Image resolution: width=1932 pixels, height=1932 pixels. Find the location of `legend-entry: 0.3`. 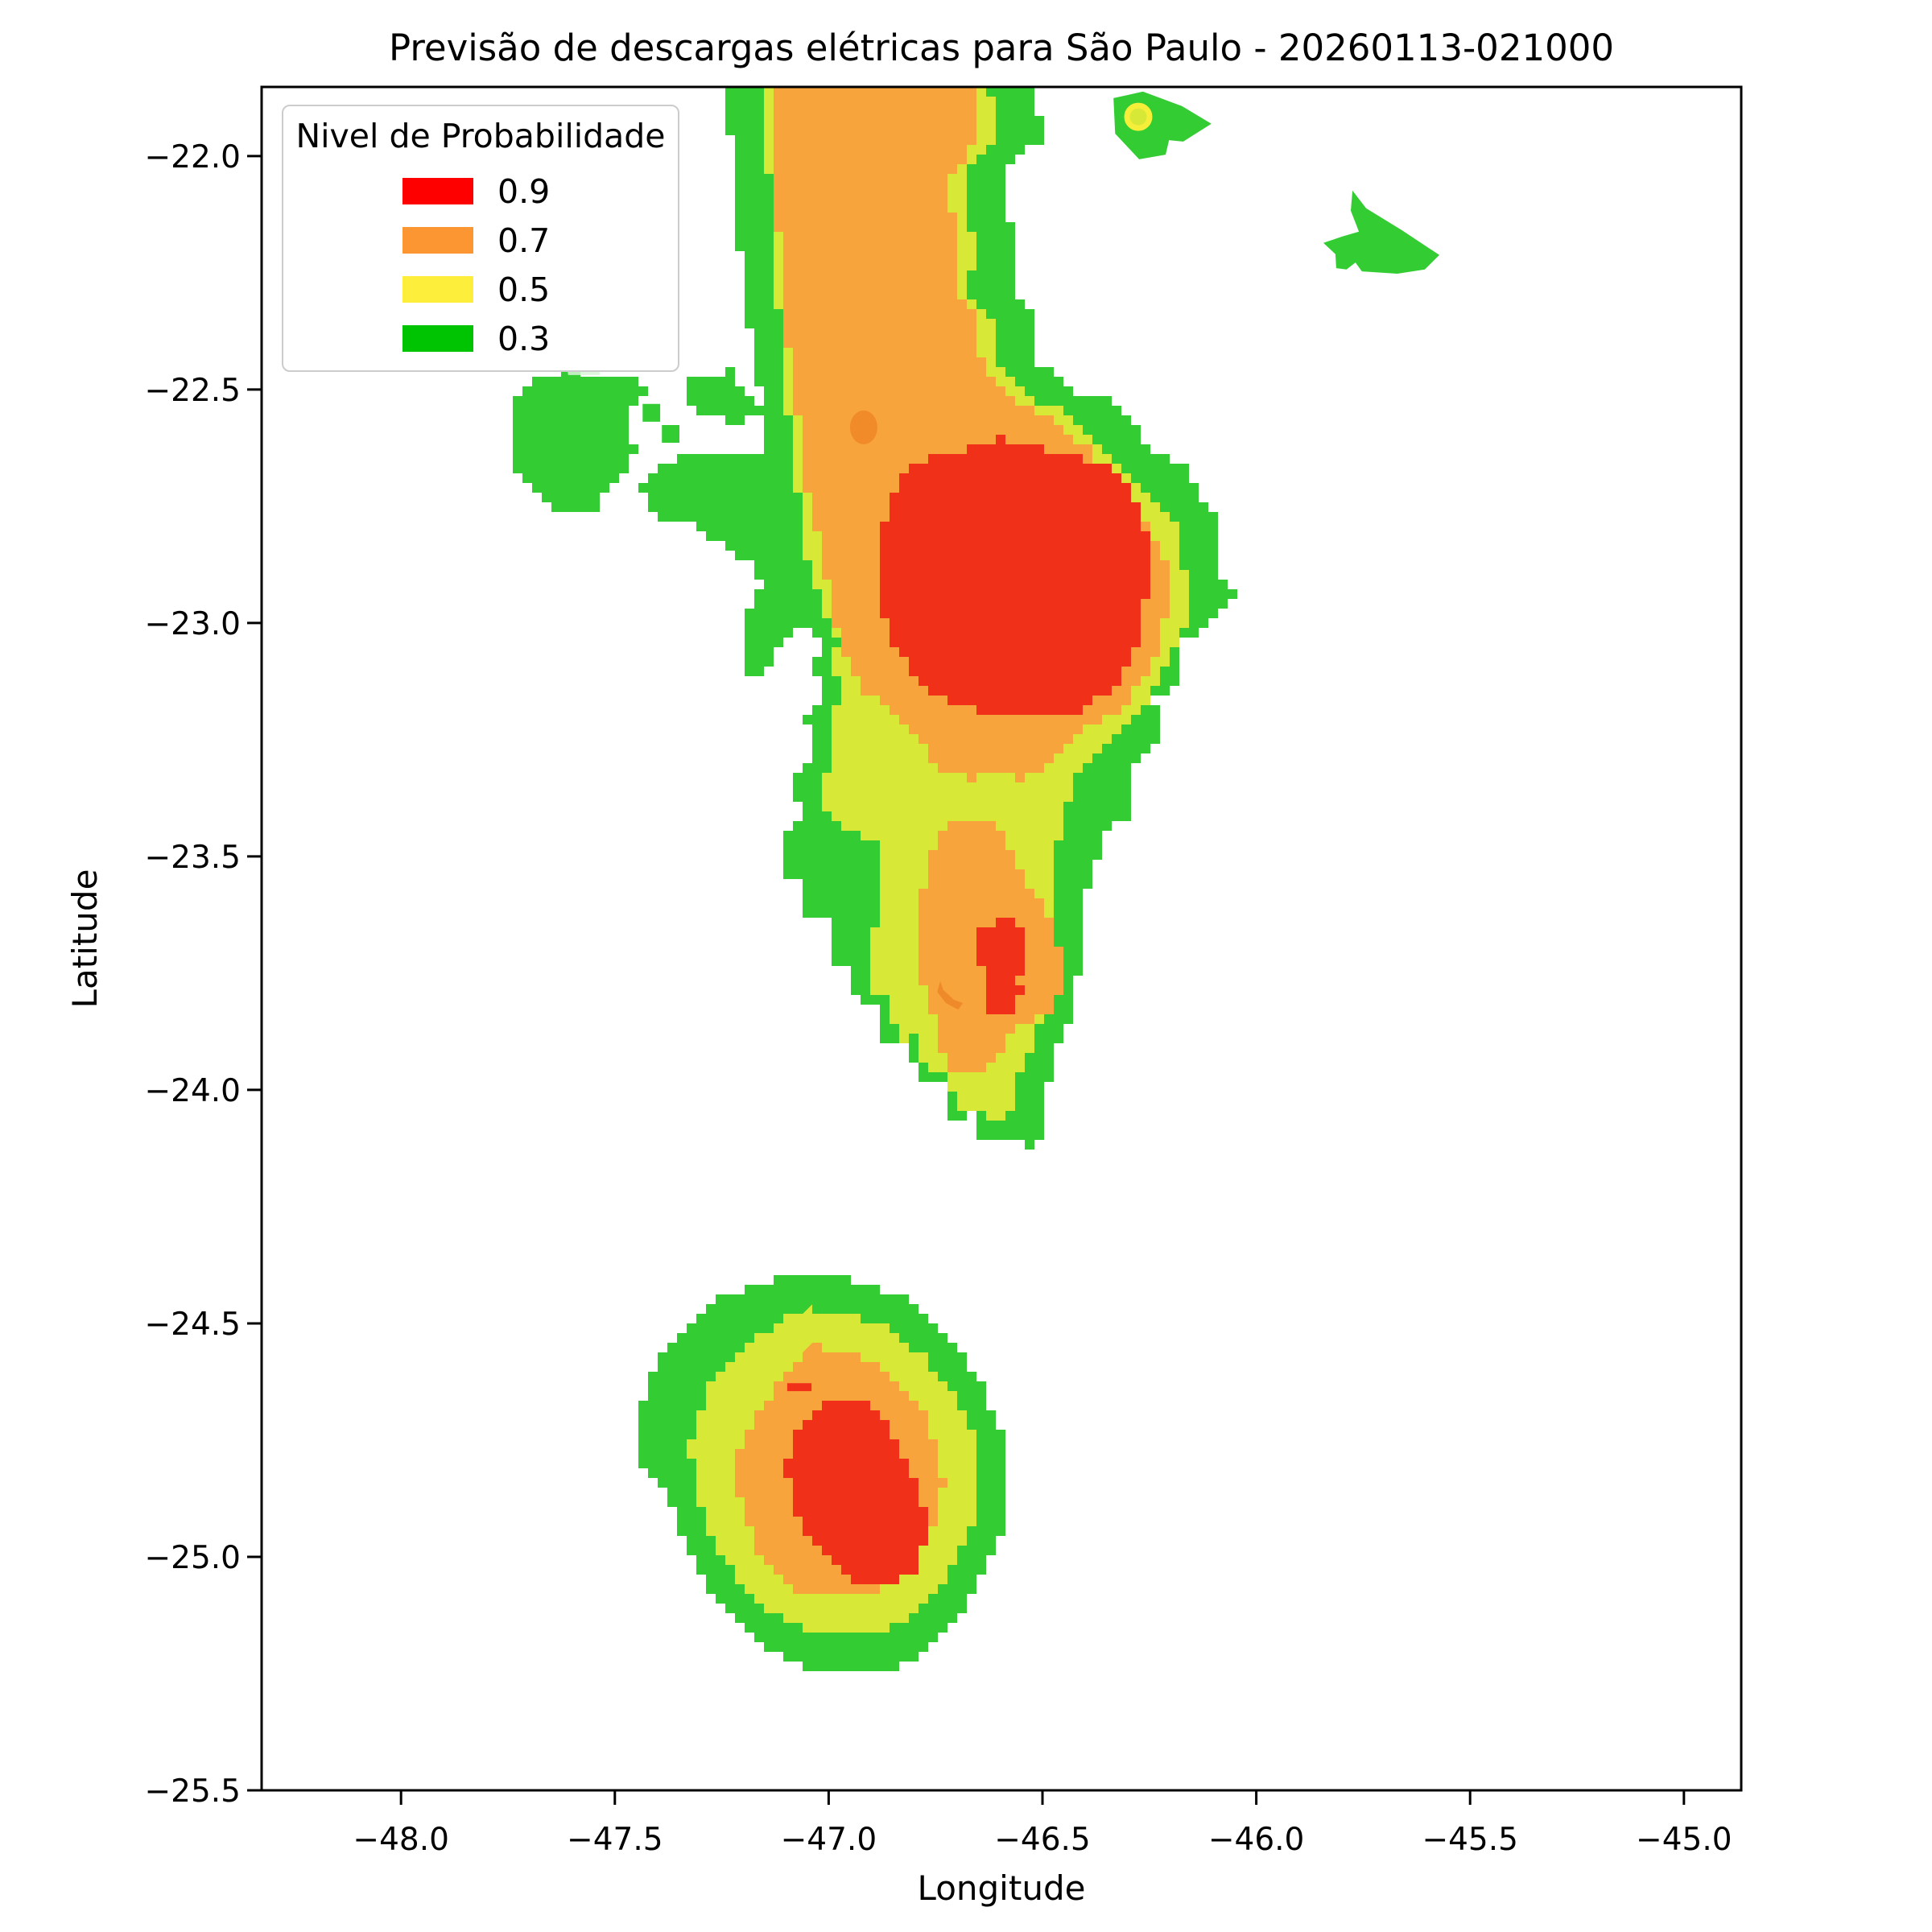

legend-entry: 0.3 is located at coordinates (480, 338).